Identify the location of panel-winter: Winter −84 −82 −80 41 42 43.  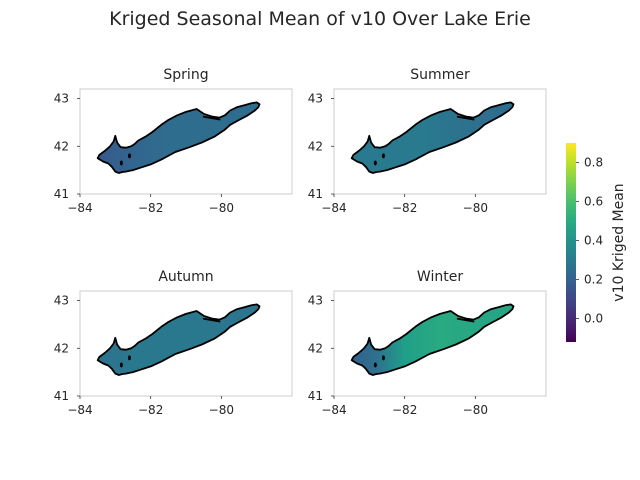
(427, 343).